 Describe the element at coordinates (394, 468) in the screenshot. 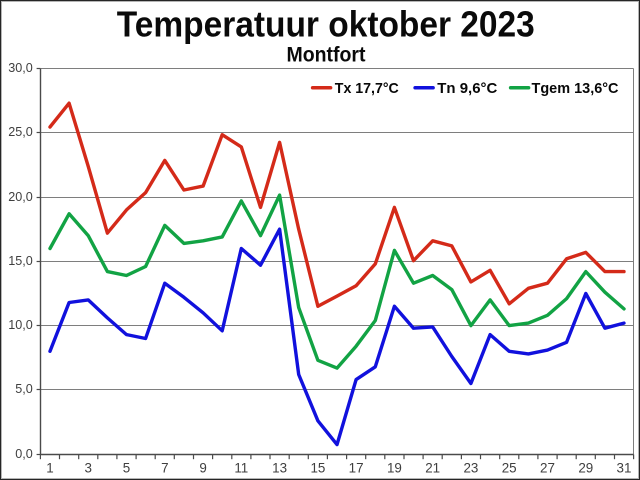

I see `svg-text: 19` at that location.